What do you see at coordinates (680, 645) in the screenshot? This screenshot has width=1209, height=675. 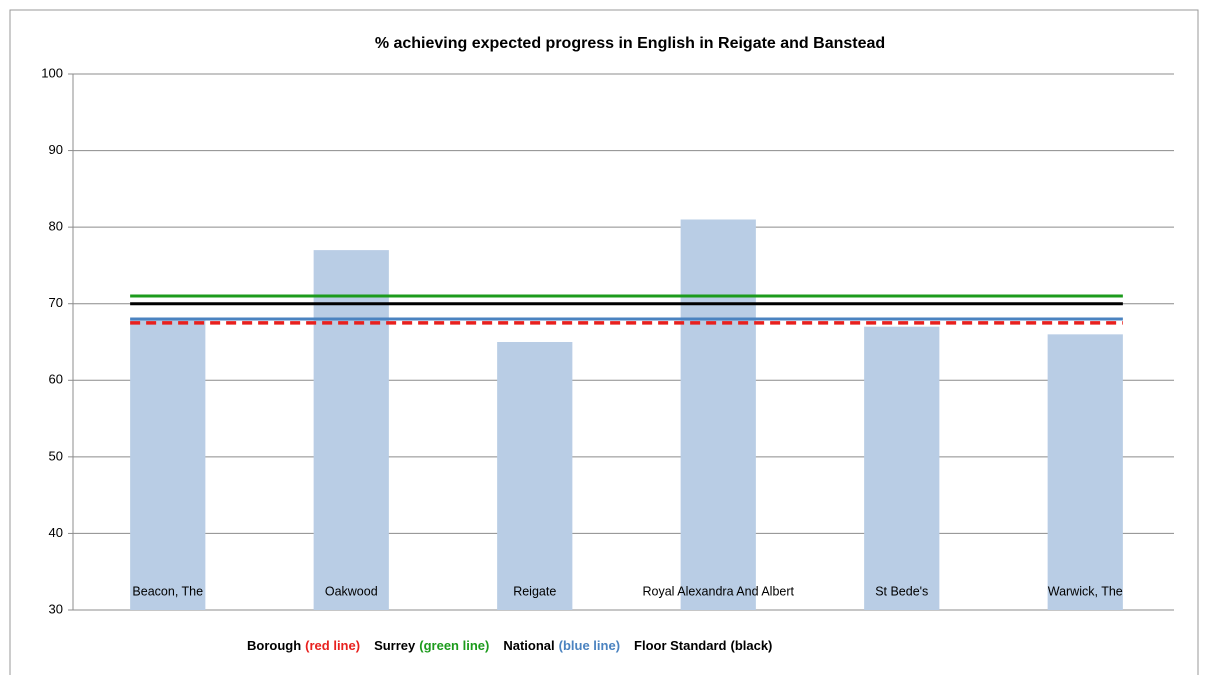 I see `legend-label: Floor Standard` at bounding box center [680, 645].